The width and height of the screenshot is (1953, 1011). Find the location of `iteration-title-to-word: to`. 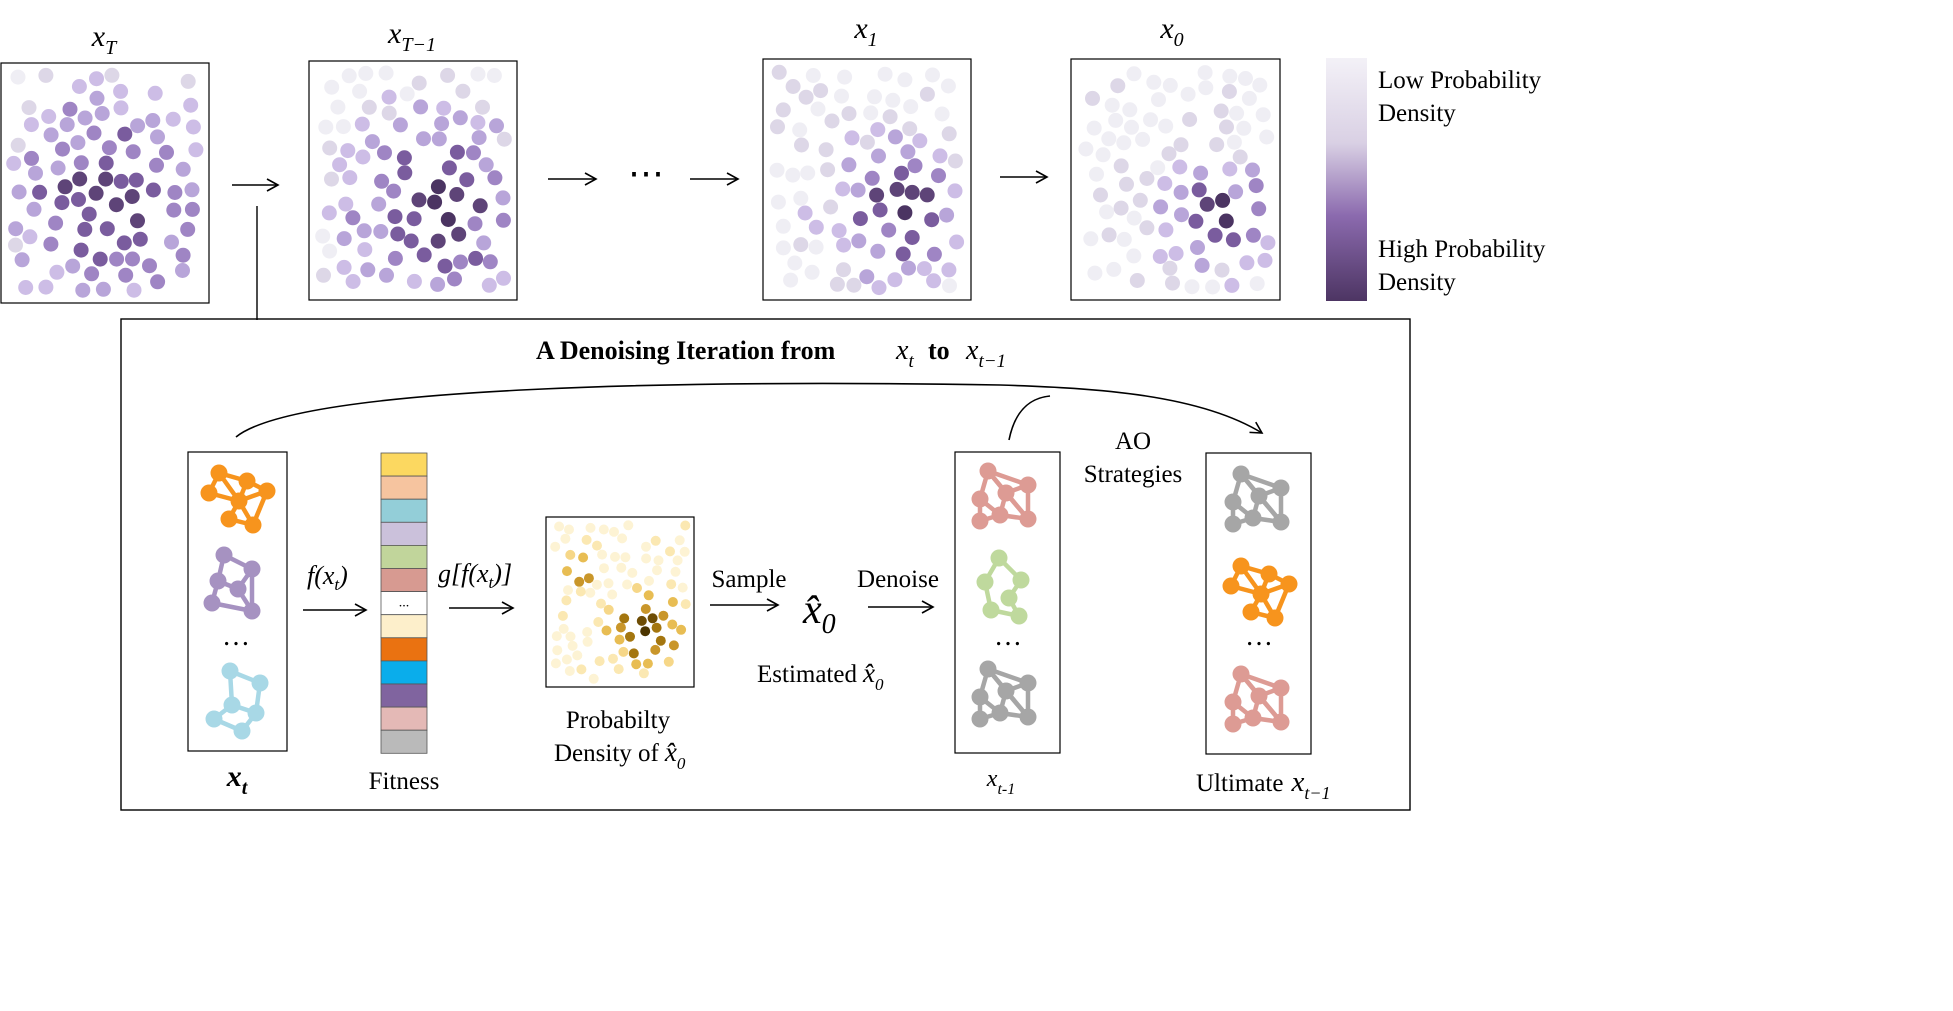

iteration-title-to-word: to is located at coordinates (939, 350).